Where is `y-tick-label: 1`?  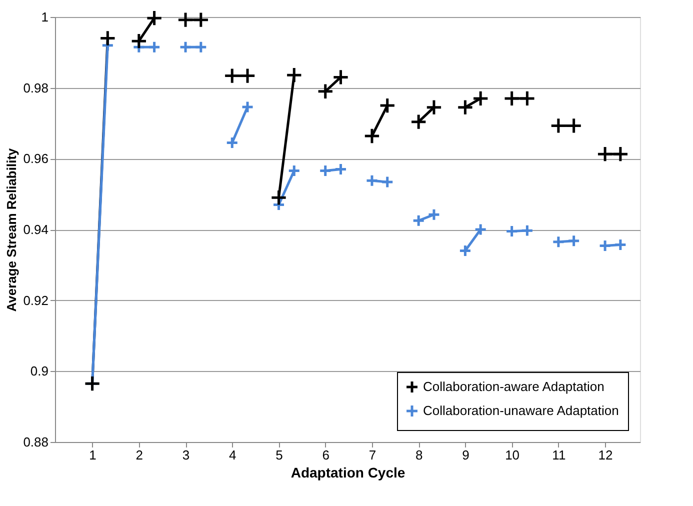
y-tick-label: 1 is located at coordinates (44, 17).